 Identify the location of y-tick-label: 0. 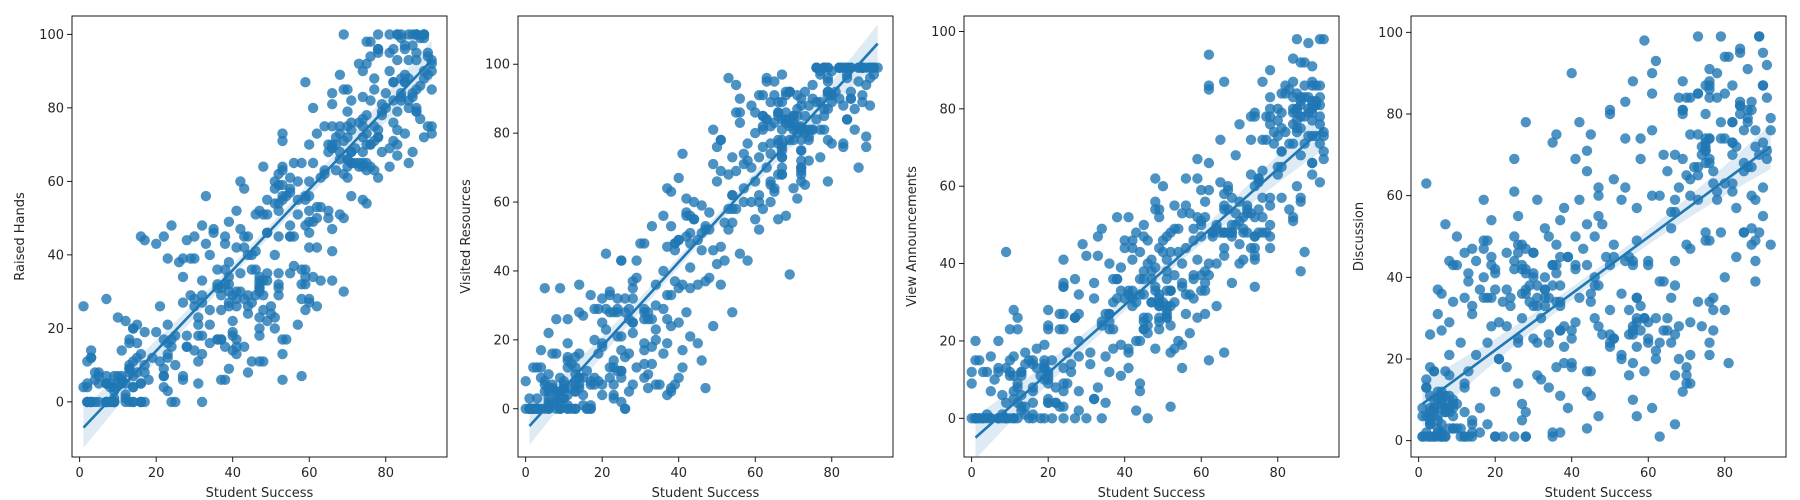
(506, 409).